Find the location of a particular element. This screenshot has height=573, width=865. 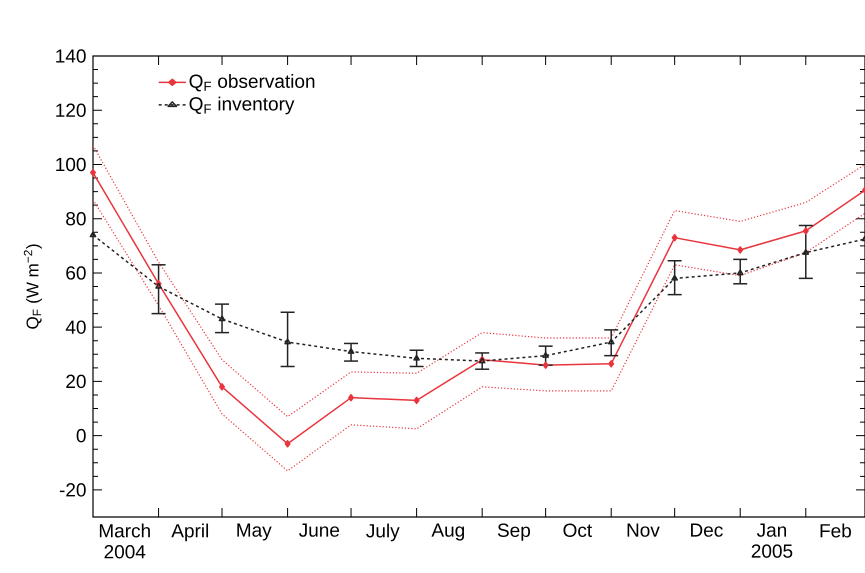

legend-label: Q$_{F}$ observation is located at coordinates (252, 83).